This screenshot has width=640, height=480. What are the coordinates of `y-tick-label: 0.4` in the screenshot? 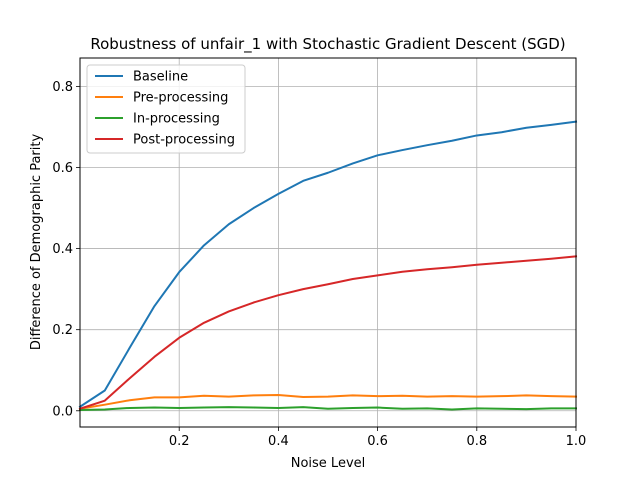 It's located at (62, 249).